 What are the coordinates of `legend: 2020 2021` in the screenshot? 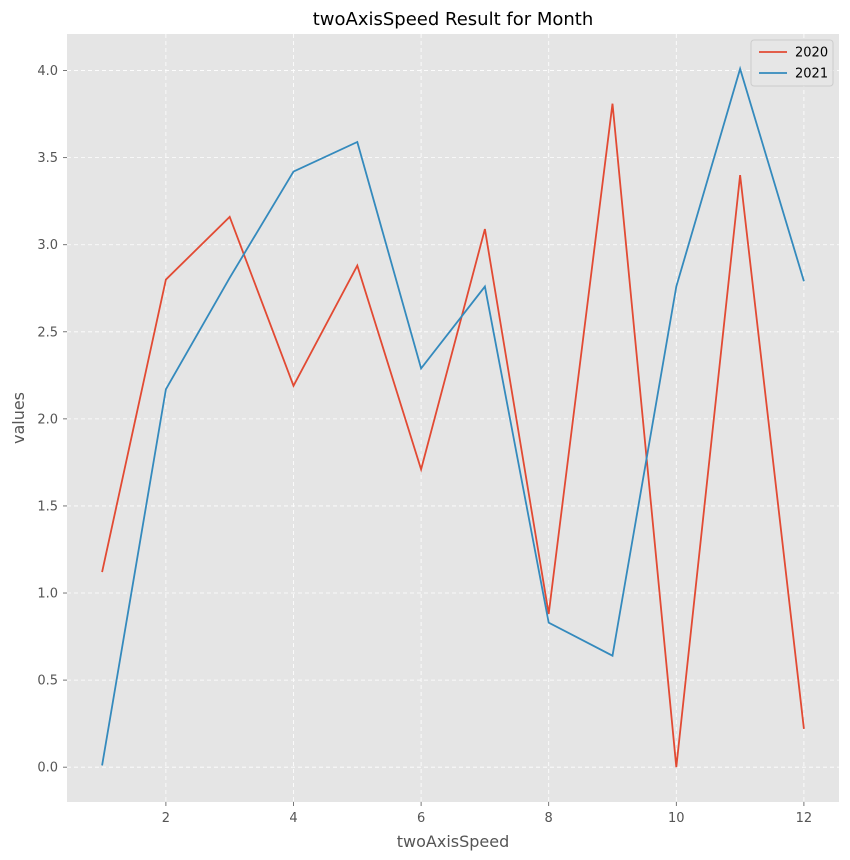 It's located at (792, 63).